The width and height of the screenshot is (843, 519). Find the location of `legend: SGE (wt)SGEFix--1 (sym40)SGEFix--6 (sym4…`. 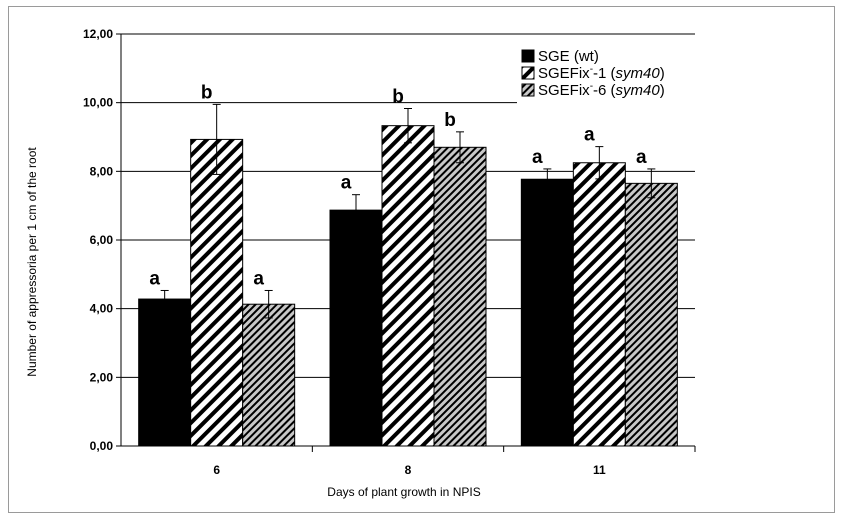

legend: SGE (wt)SGEFix--1 (sym40)SGEFix--6 (sym4… is located at coordinates (639, 78).